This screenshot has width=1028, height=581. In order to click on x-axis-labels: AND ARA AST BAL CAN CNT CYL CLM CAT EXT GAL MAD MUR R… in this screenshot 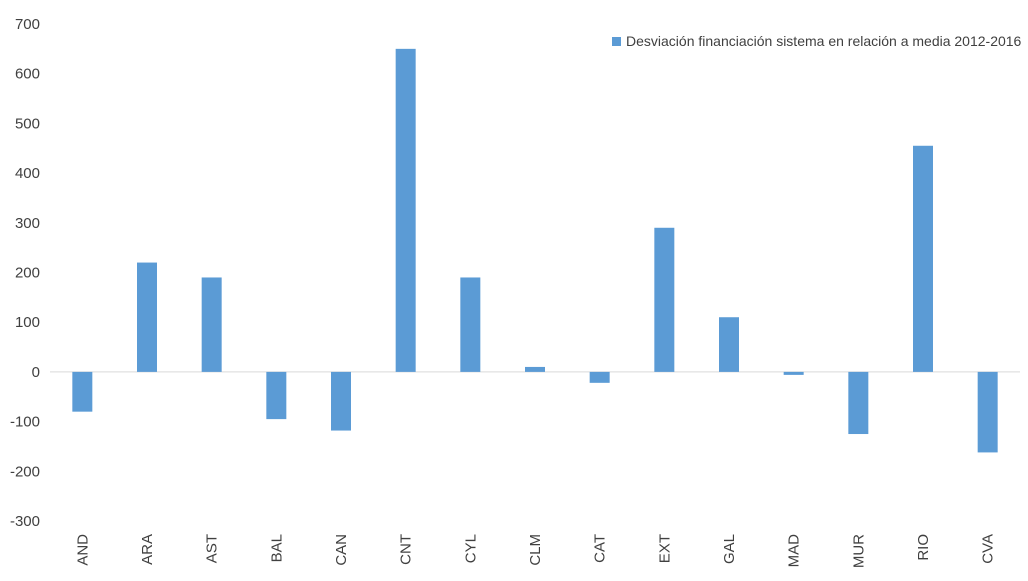, I will do `click(535, 551)`.